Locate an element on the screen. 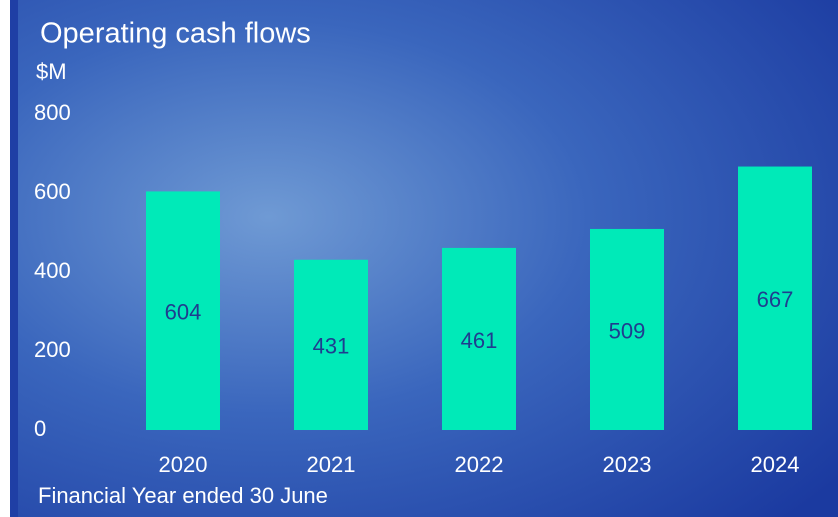  data-label: 667 is located at coordinates (775, 299).